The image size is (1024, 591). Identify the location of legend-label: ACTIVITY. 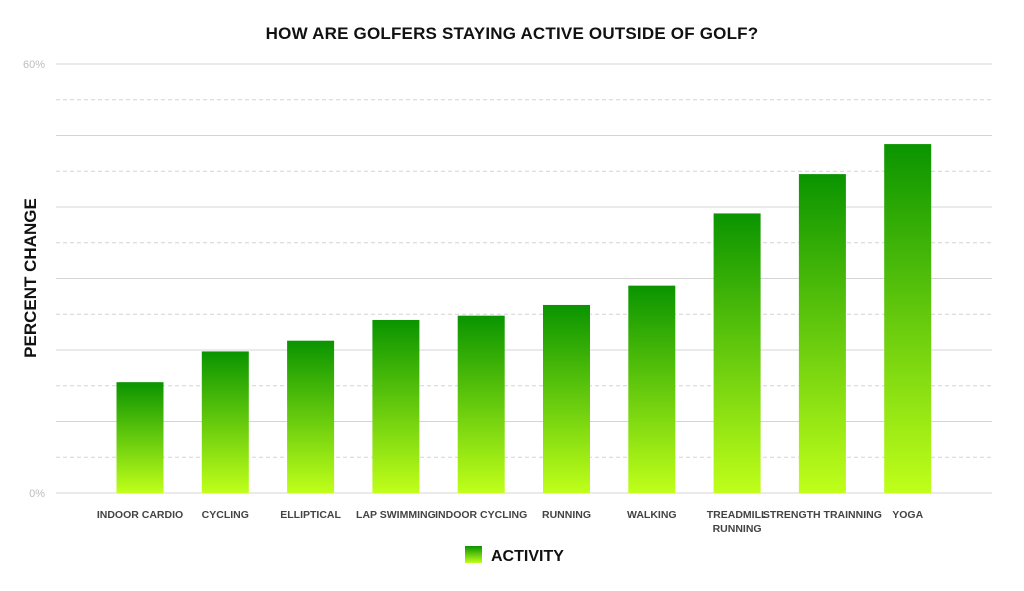
(527, 556).